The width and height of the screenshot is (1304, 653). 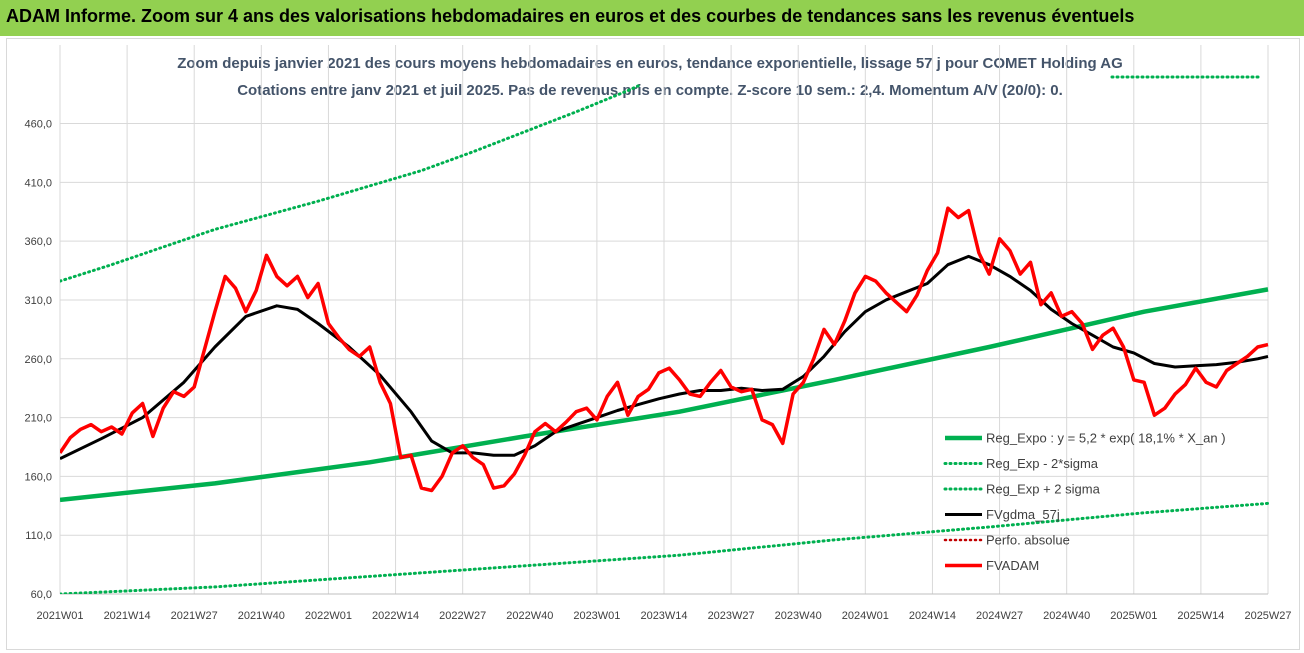 I want to click on y-tick-label: 460,0, so click(x=38, y=125).